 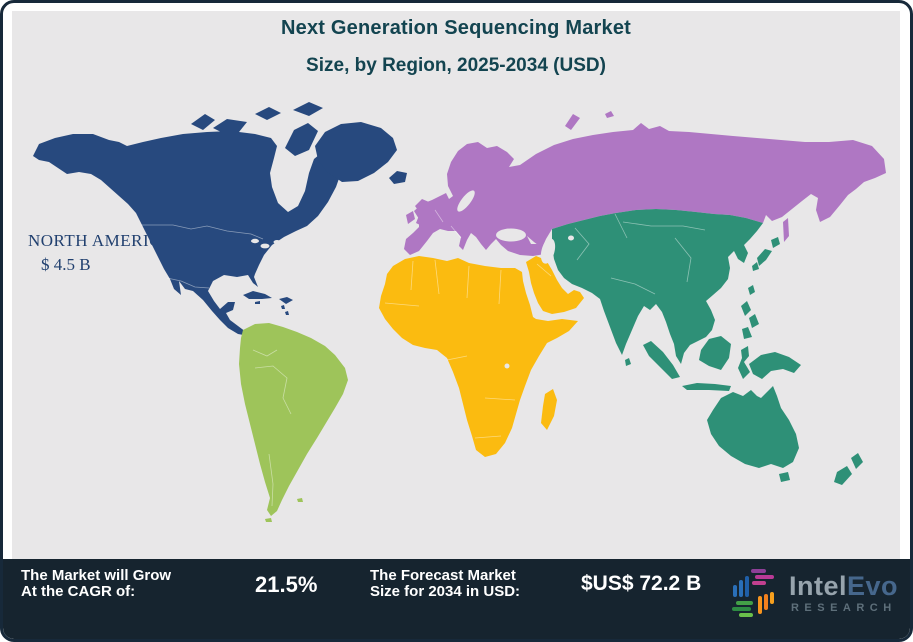 I want to click on lakes-and-seas, so click(x=412, y=279).